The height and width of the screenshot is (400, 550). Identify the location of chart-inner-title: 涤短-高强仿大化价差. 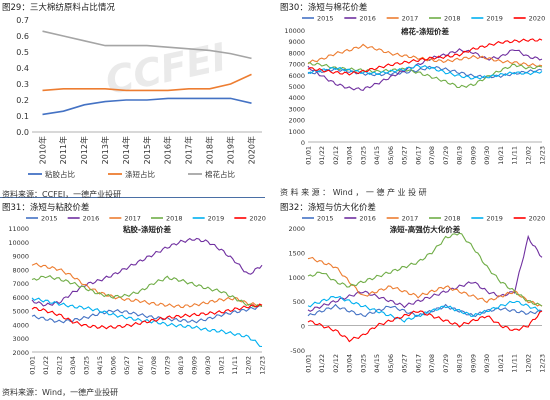
(425, 229).